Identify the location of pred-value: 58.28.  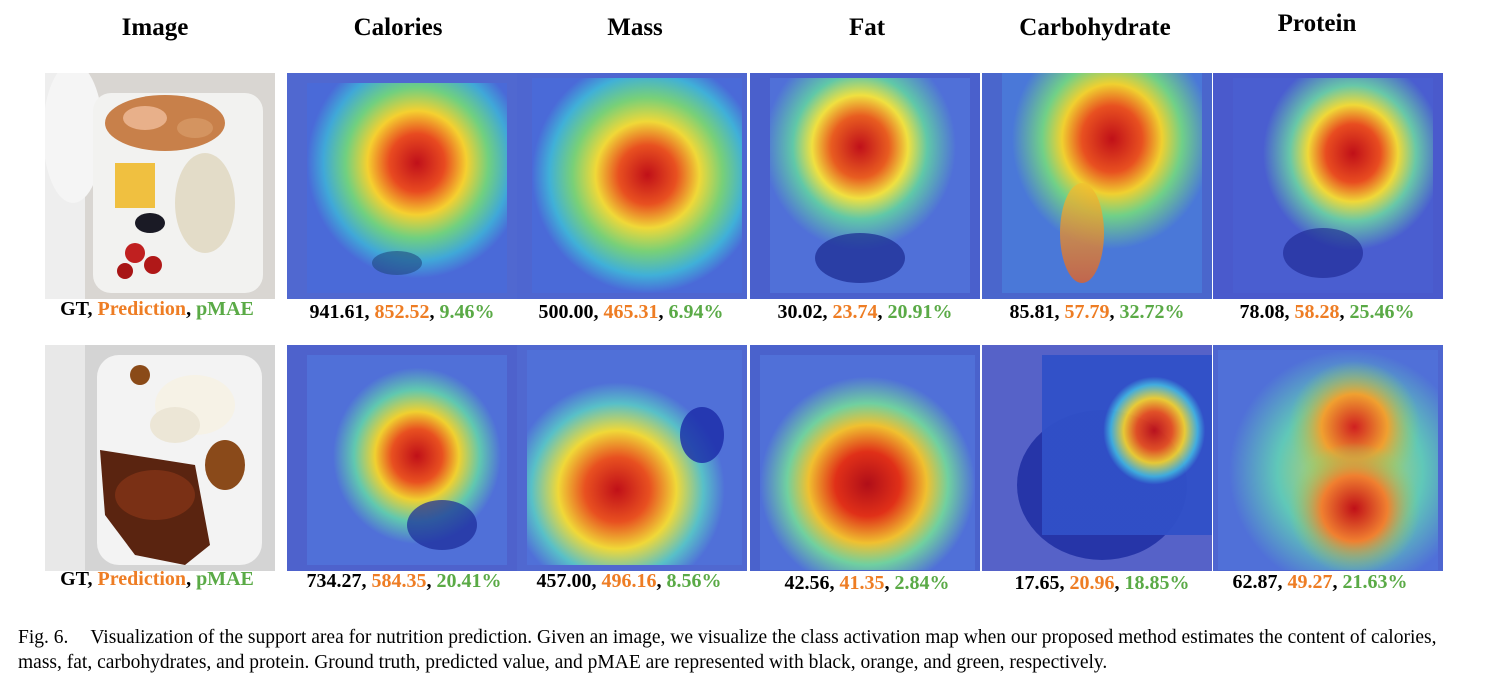
(1317, 312).